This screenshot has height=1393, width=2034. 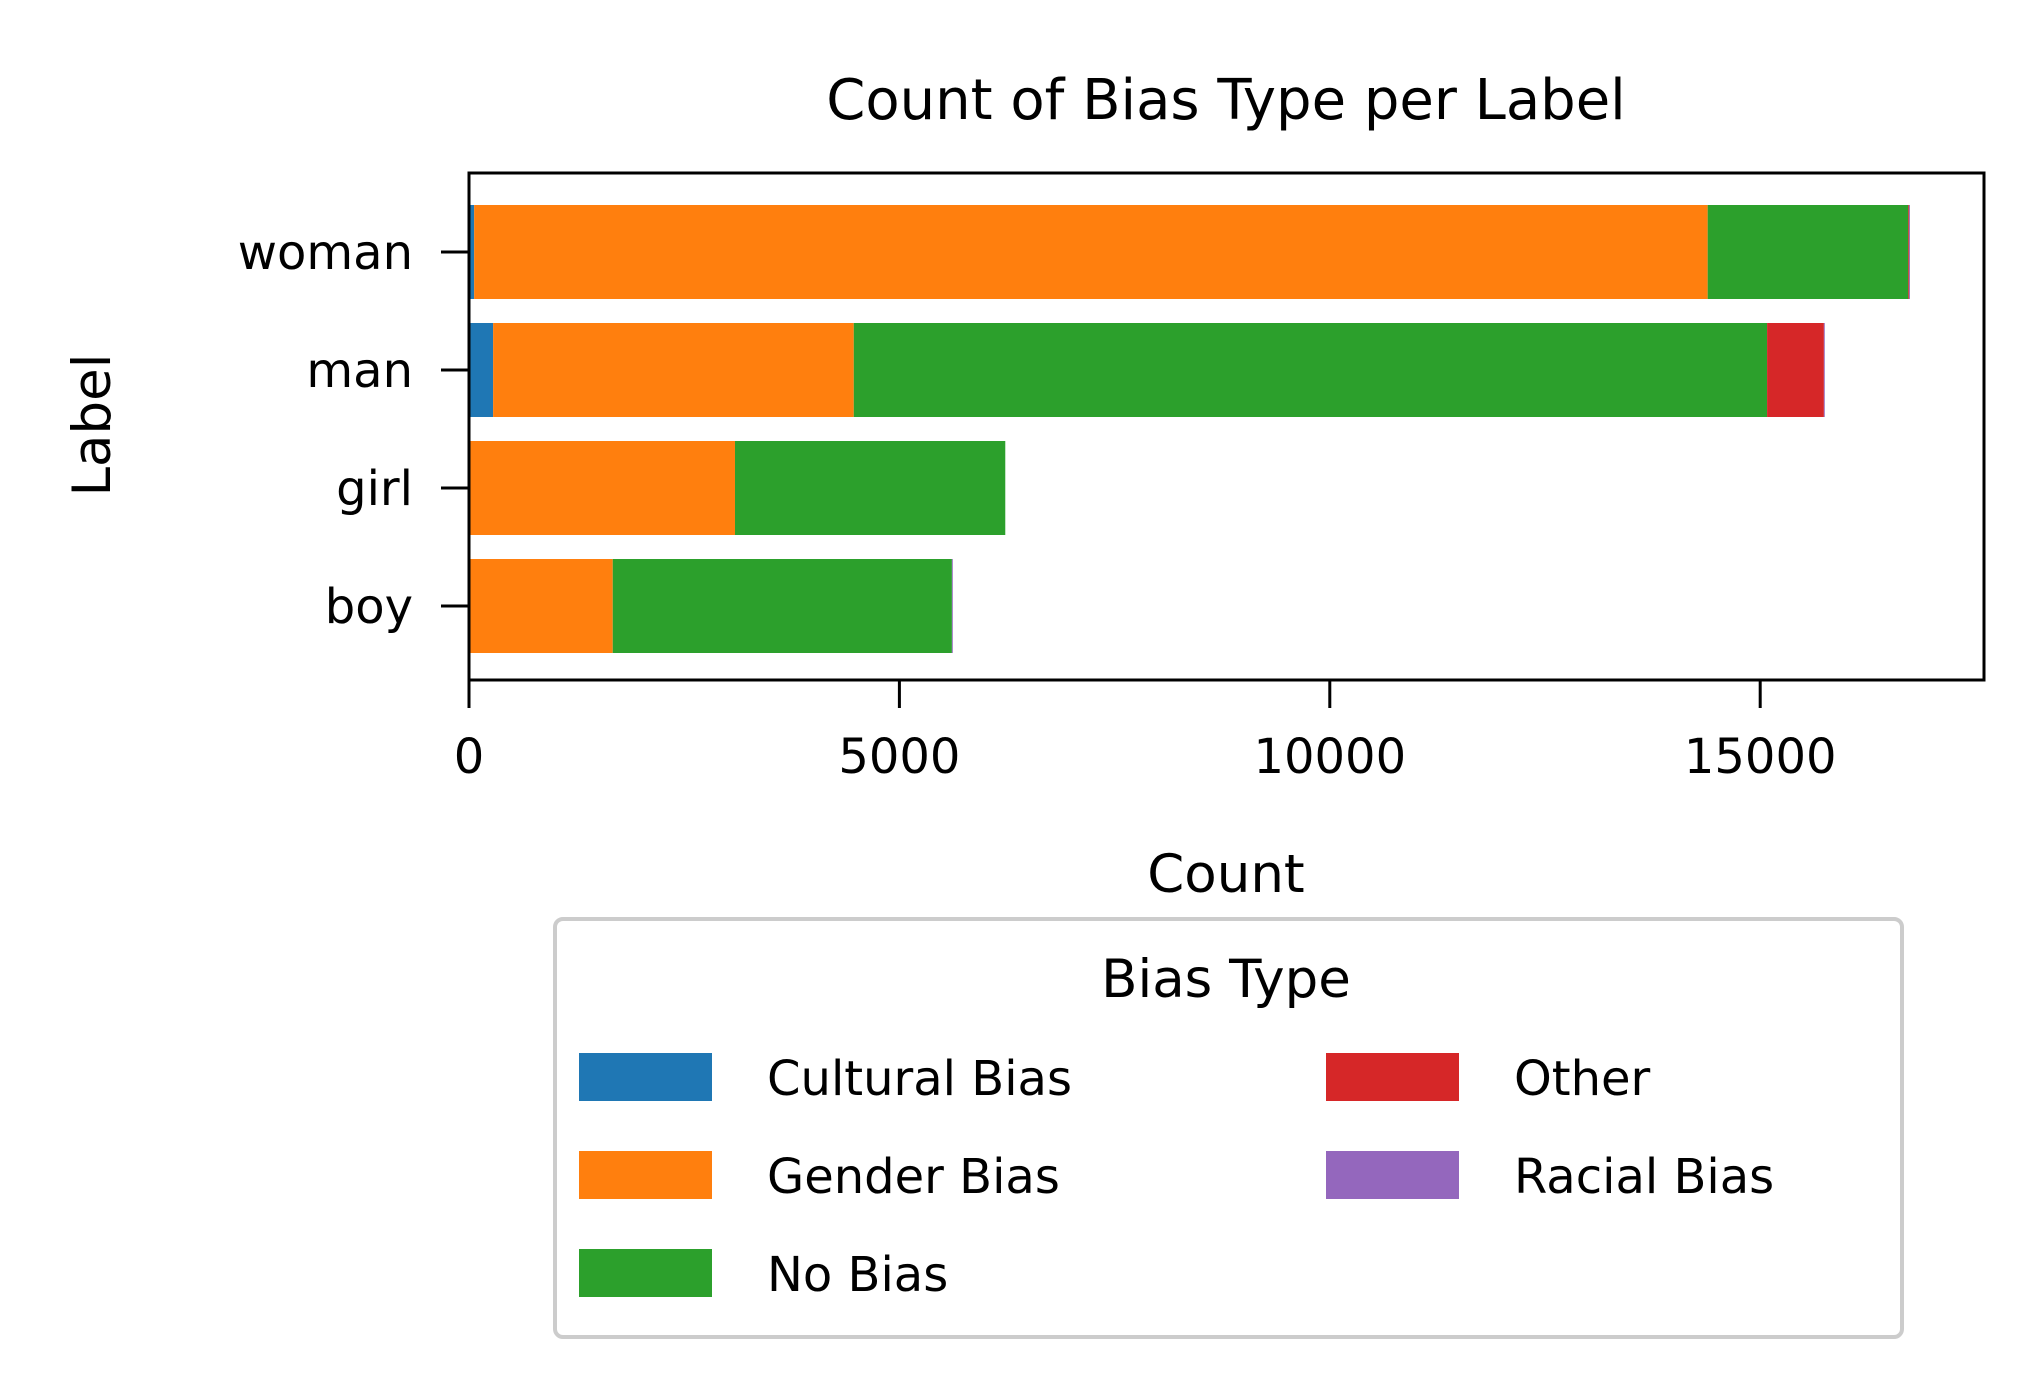 What do you see at coordinates (481, 370) in the screenshot?
I see `bar-man-cultural-bias` at bounding box center [481, 370].